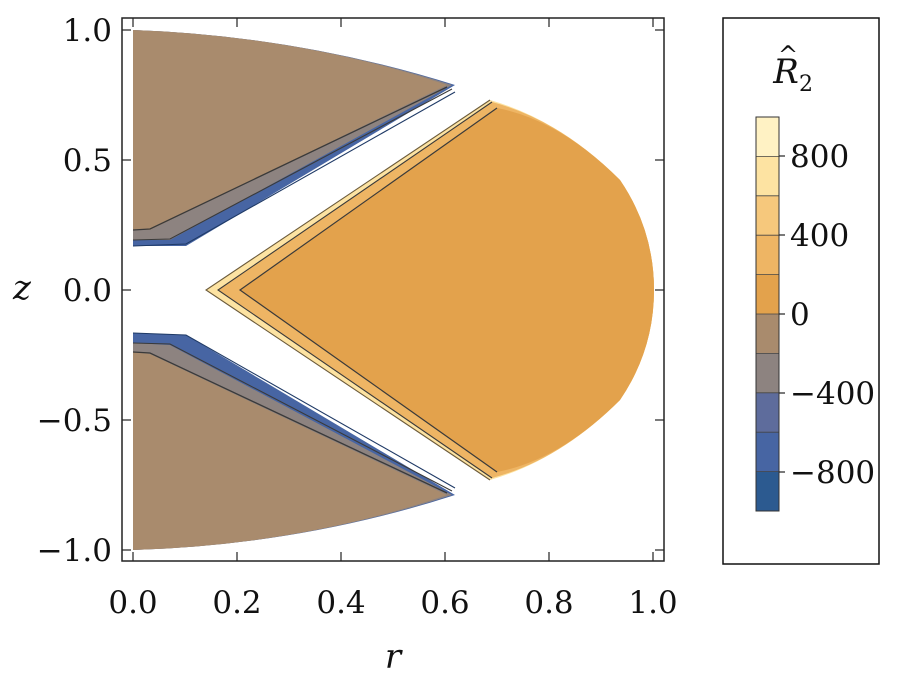 The image size is (900, 684). I want to click on x-axis-label: r, so click(394, 657).